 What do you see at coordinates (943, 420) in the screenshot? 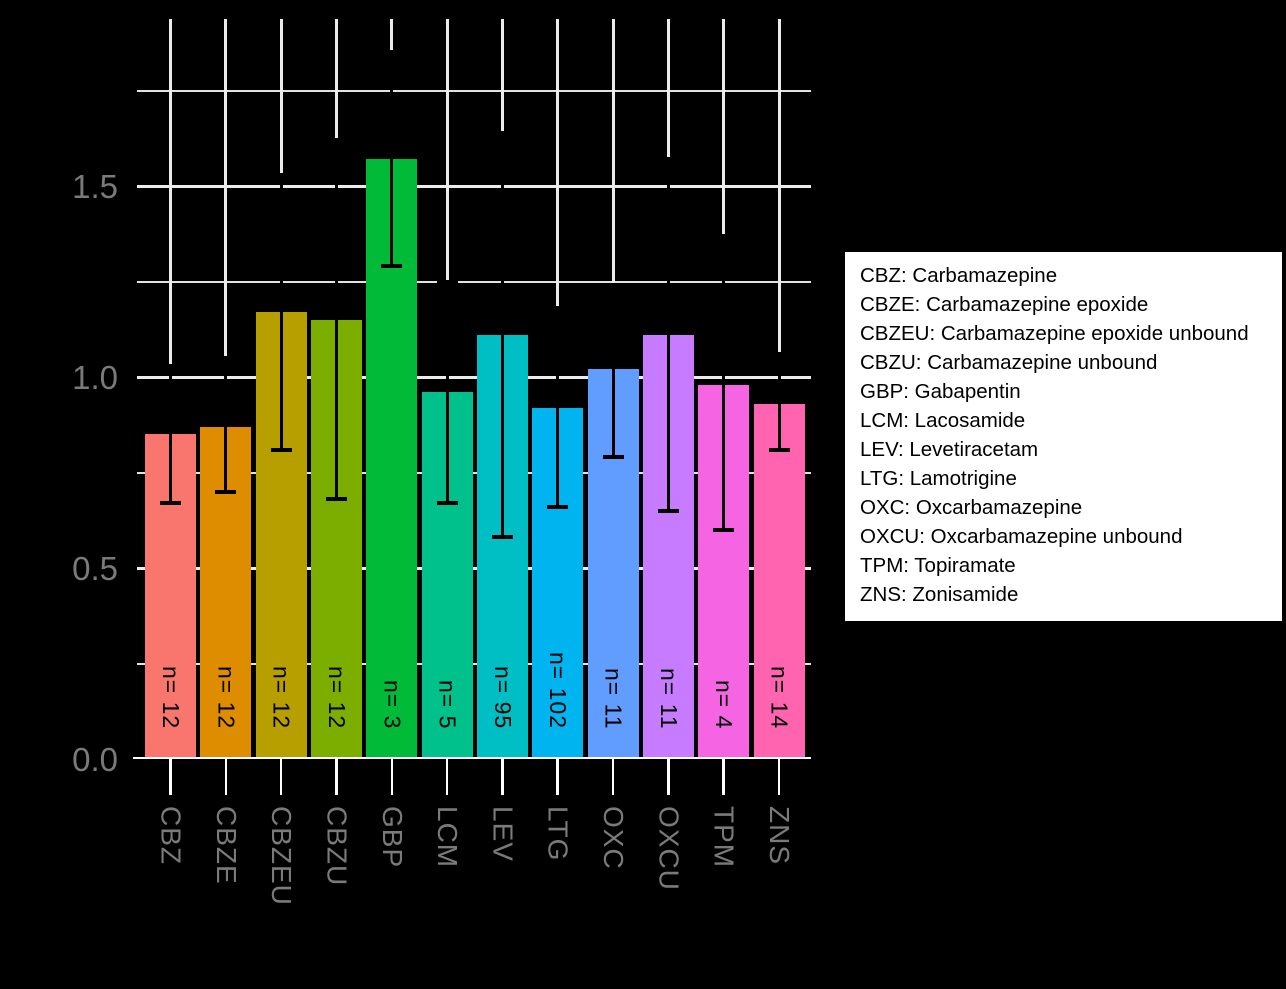
I see `legend-entry: LCM: Lacosamide` at bounding box center [943, 420].